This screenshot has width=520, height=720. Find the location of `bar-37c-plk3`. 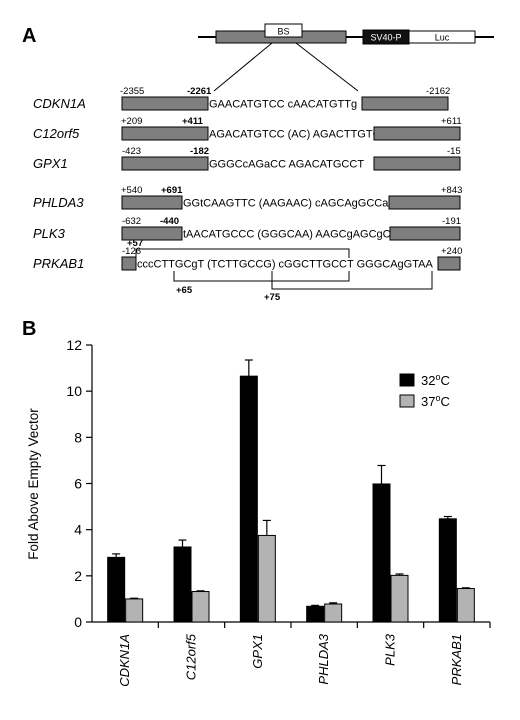

bar-37c-plk3 is located at coordinates (399, 598).